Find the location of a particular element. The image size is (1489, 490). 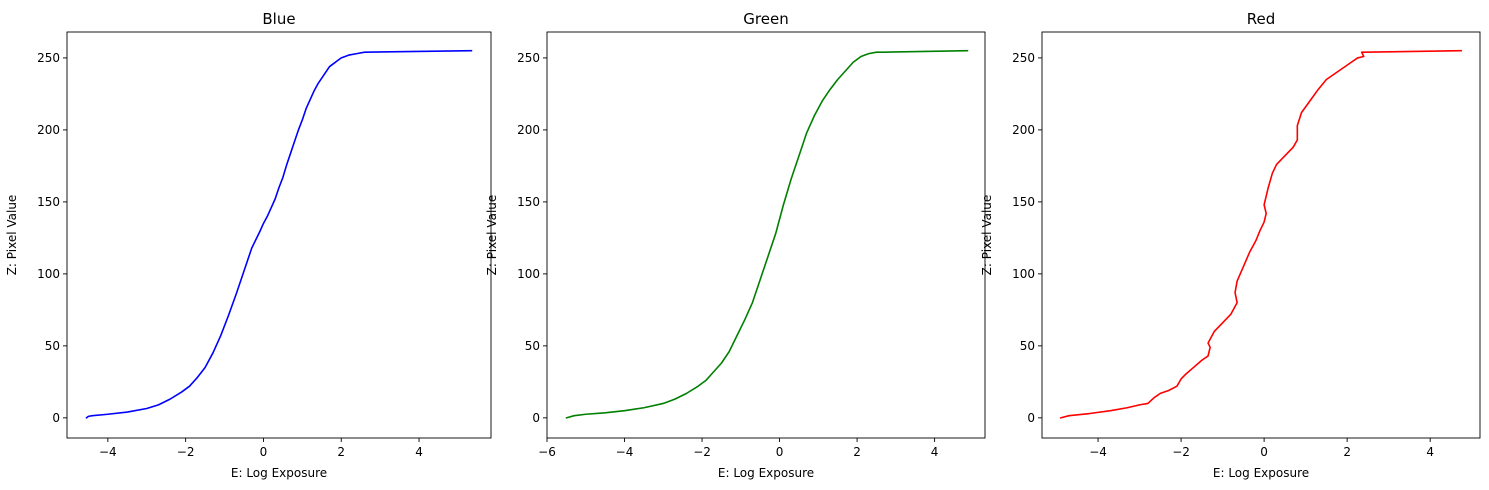

x-tick-label: −6 is located at coordinates (547, 452).